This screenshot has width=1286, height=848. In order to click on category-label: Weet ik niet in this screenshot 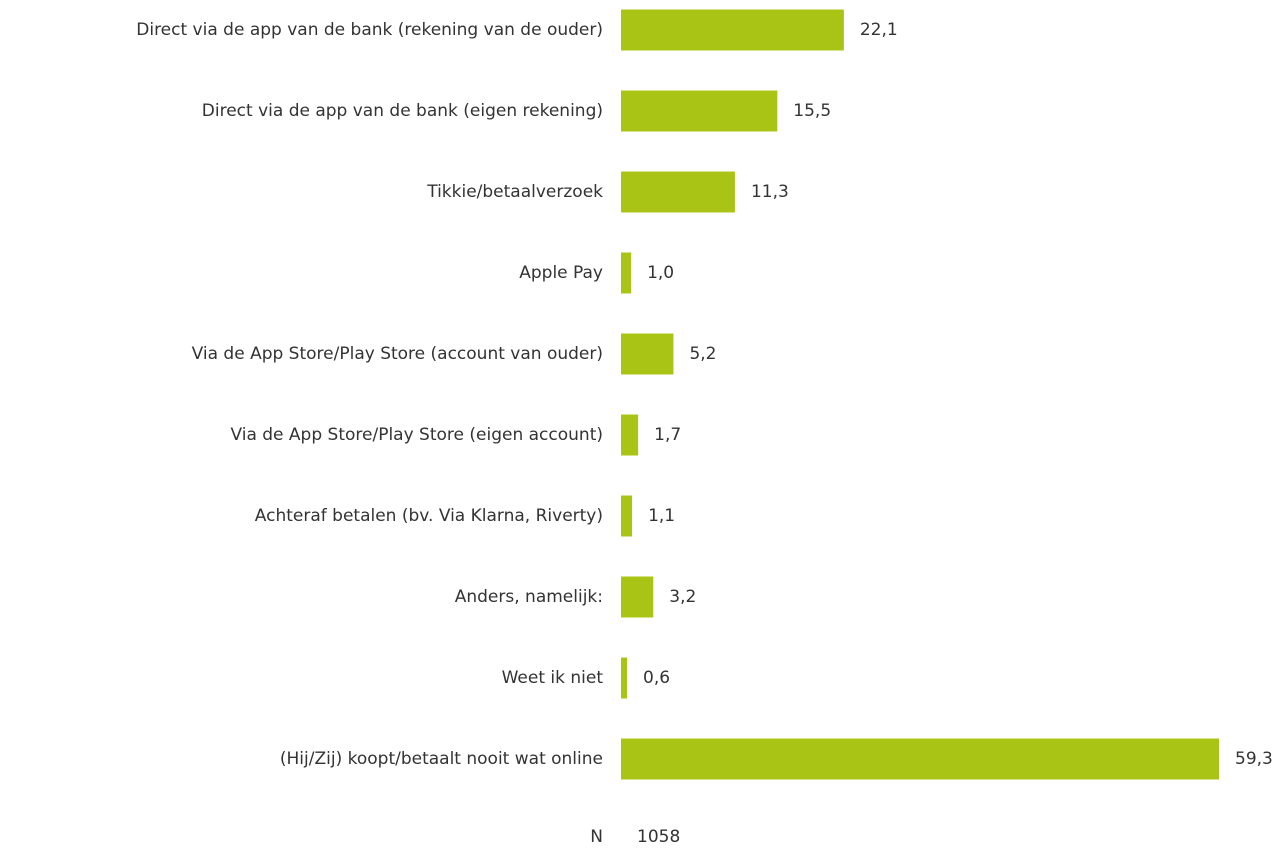, I will do `click(553, 678)`.